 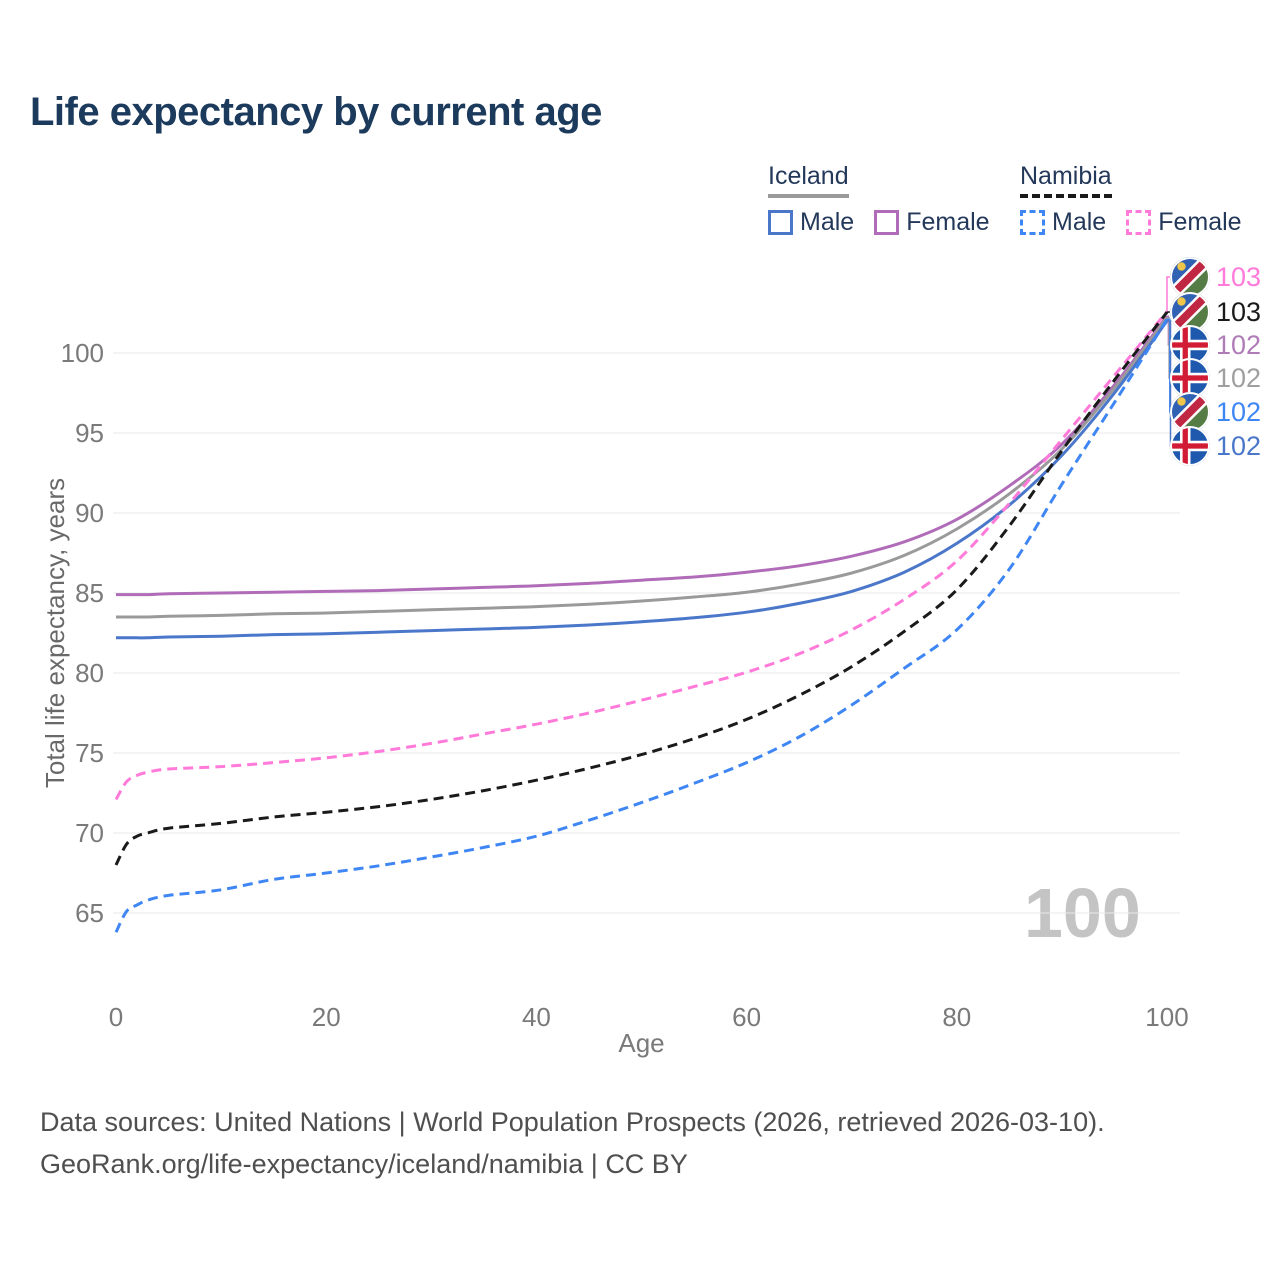 I want to click on y-tick-90: 90, so click(x=89, y=513).